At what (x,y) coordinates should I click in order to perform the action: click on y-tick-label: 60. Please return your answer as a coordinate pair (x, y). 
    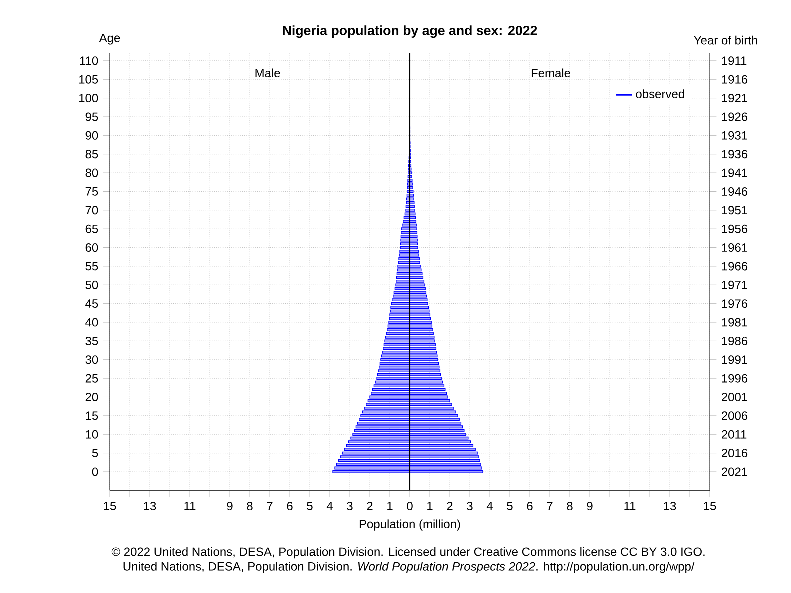
    Looking at the image, I should click on (92, 248).